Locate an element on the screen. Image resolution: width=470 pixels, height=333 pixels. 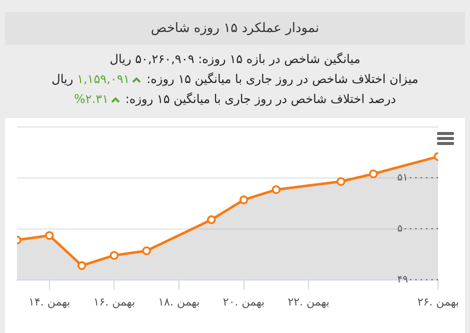
y-tick-label: ۴۹۰۰۰۰۰۰ is located at coordinates (418, 280).